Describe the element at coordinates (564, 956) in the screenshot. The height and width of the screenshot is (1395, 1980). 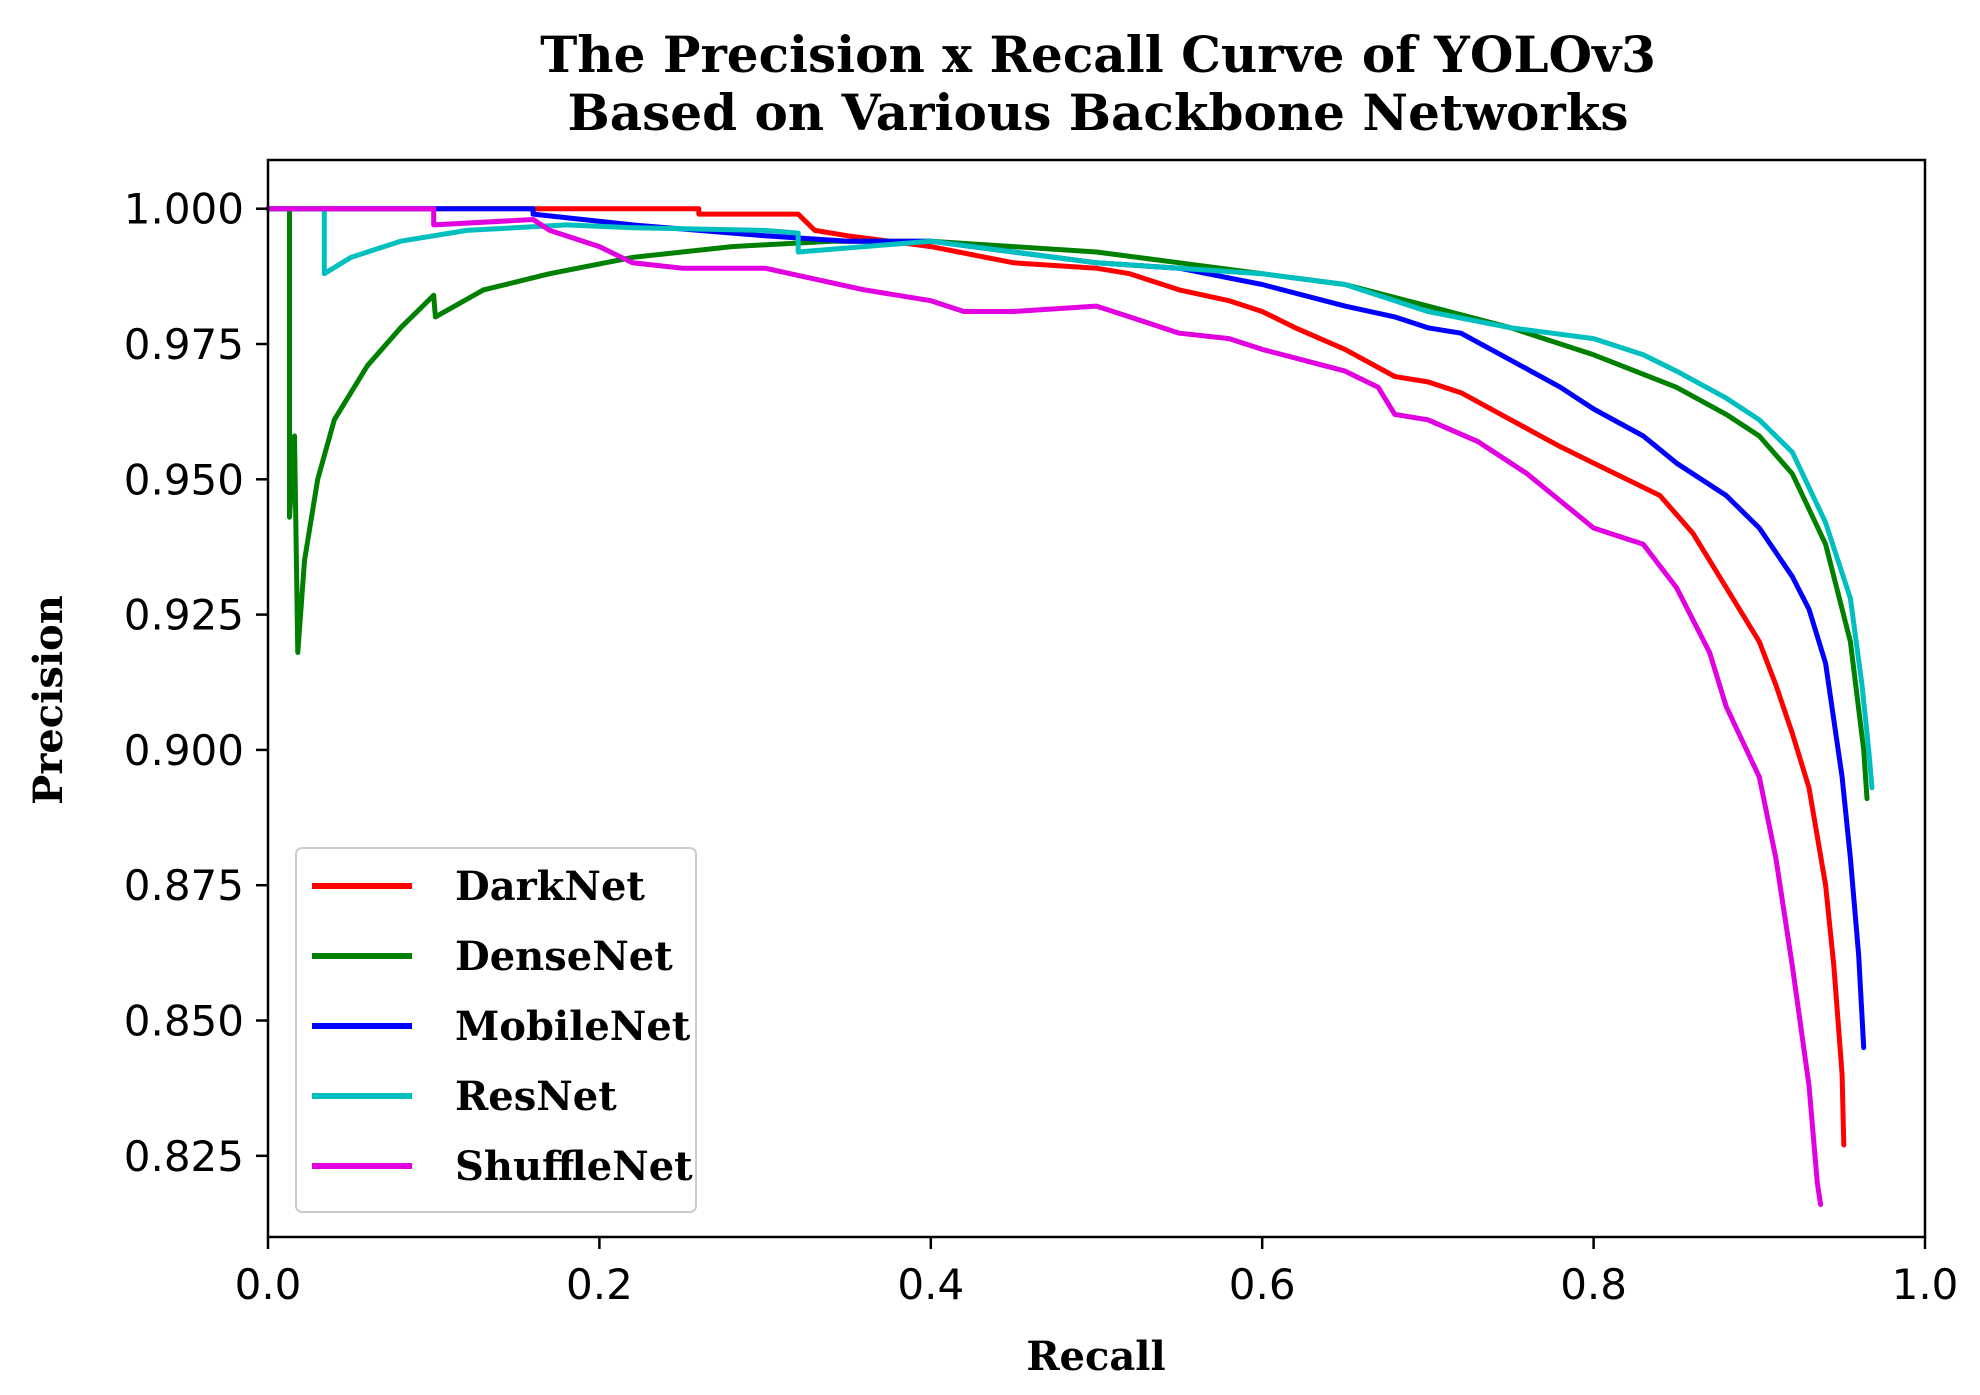
I see `legend-label-densenet: DenseNet` at that location.